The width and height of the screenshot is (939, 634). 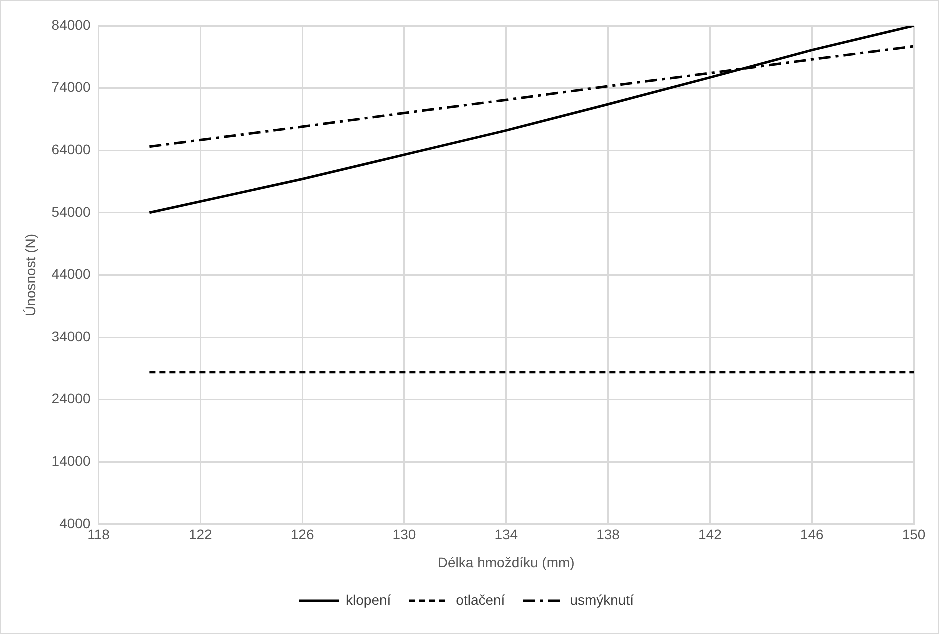 What do you see at coordinates (608, 534) in the screenshot?
I see `x-tick-label: 138` at bounding box center [608, 534].